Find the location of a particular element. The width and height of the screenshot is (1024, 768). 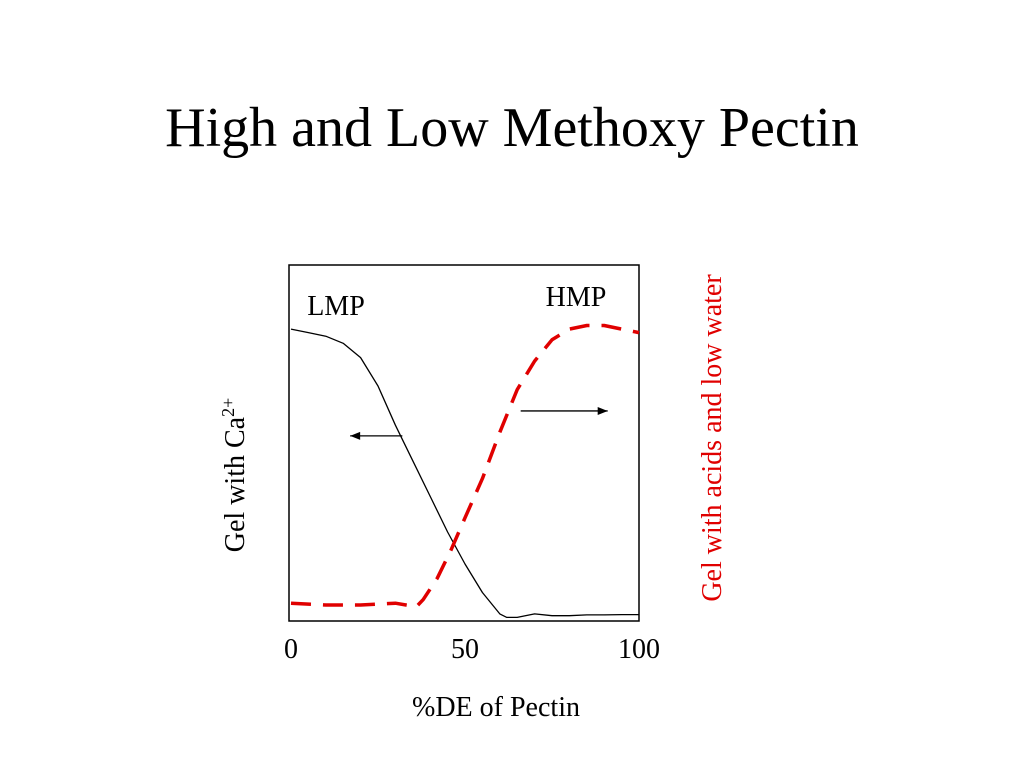

annotation-lmp: LMP is located at coordinates (336, 306).